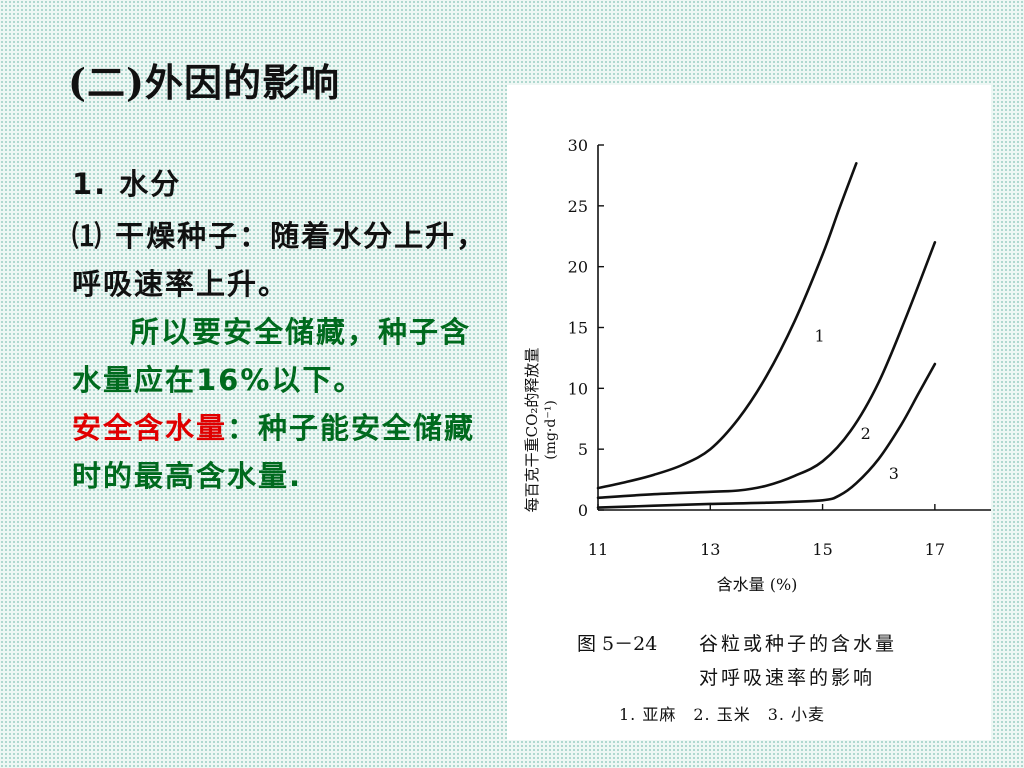  What do you see at coordinates (583, 449) in the screenshot?
I see `y-tick-label: 5` at bounding box center [583, 449].